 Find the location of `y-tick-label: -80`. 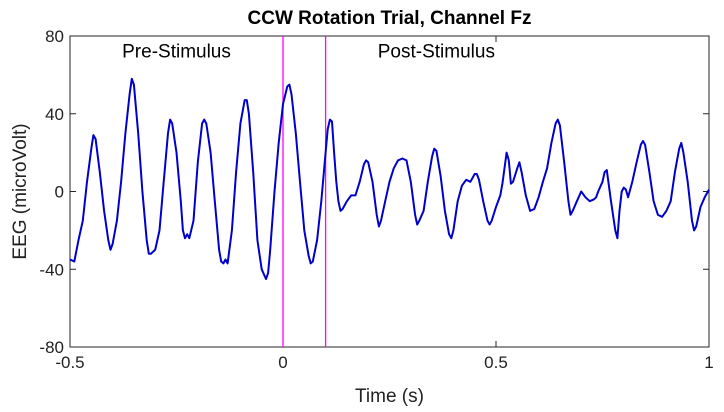

y-tick-label: -80 is located at coordinates (51, 347).